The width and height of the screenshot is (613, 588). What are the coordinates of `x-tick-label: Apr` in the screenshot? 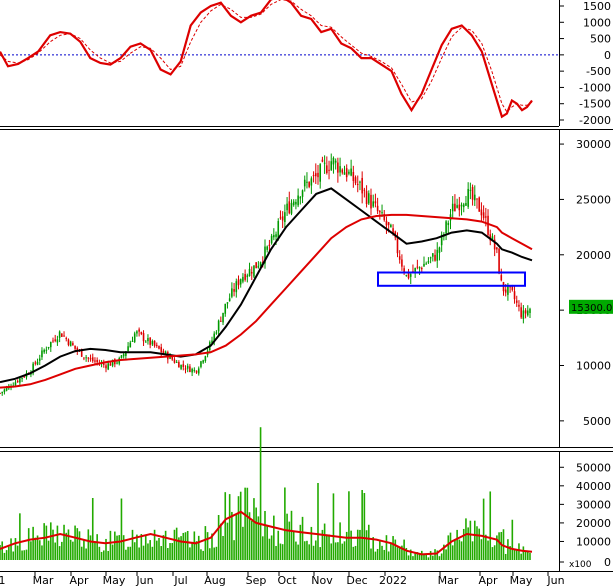 It's located at (488, 580).